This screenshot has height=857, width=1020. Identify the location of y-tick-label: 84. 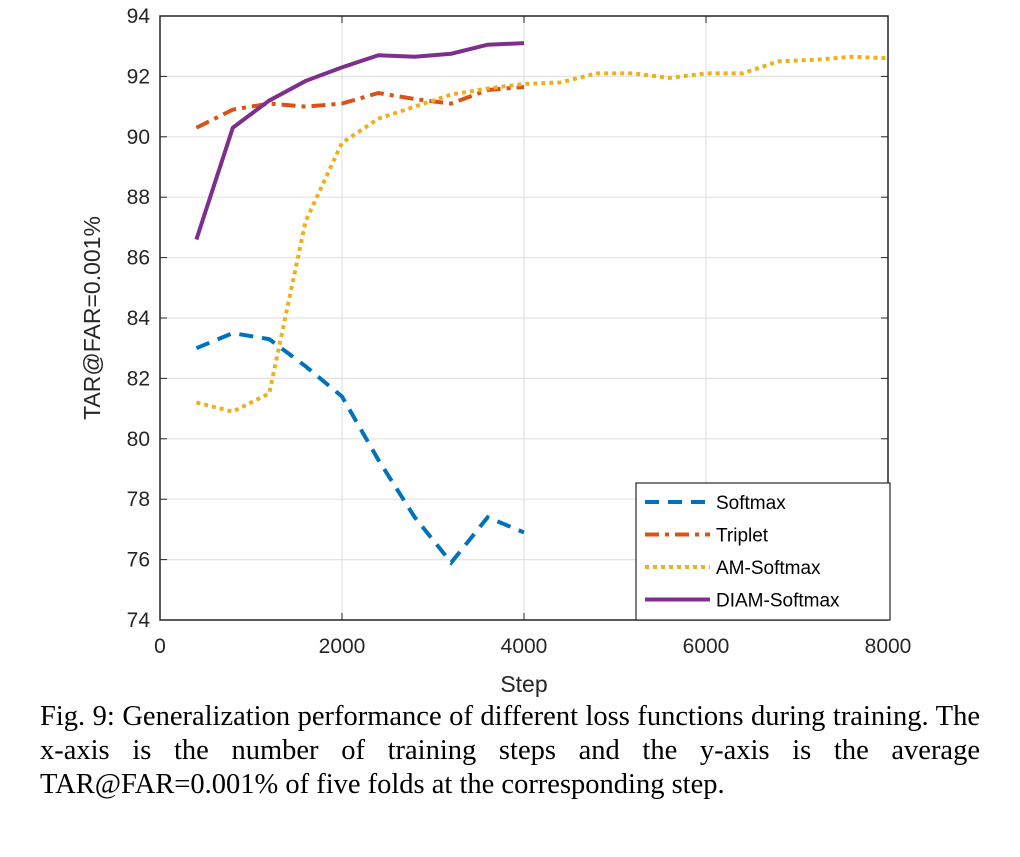
(139, 318).